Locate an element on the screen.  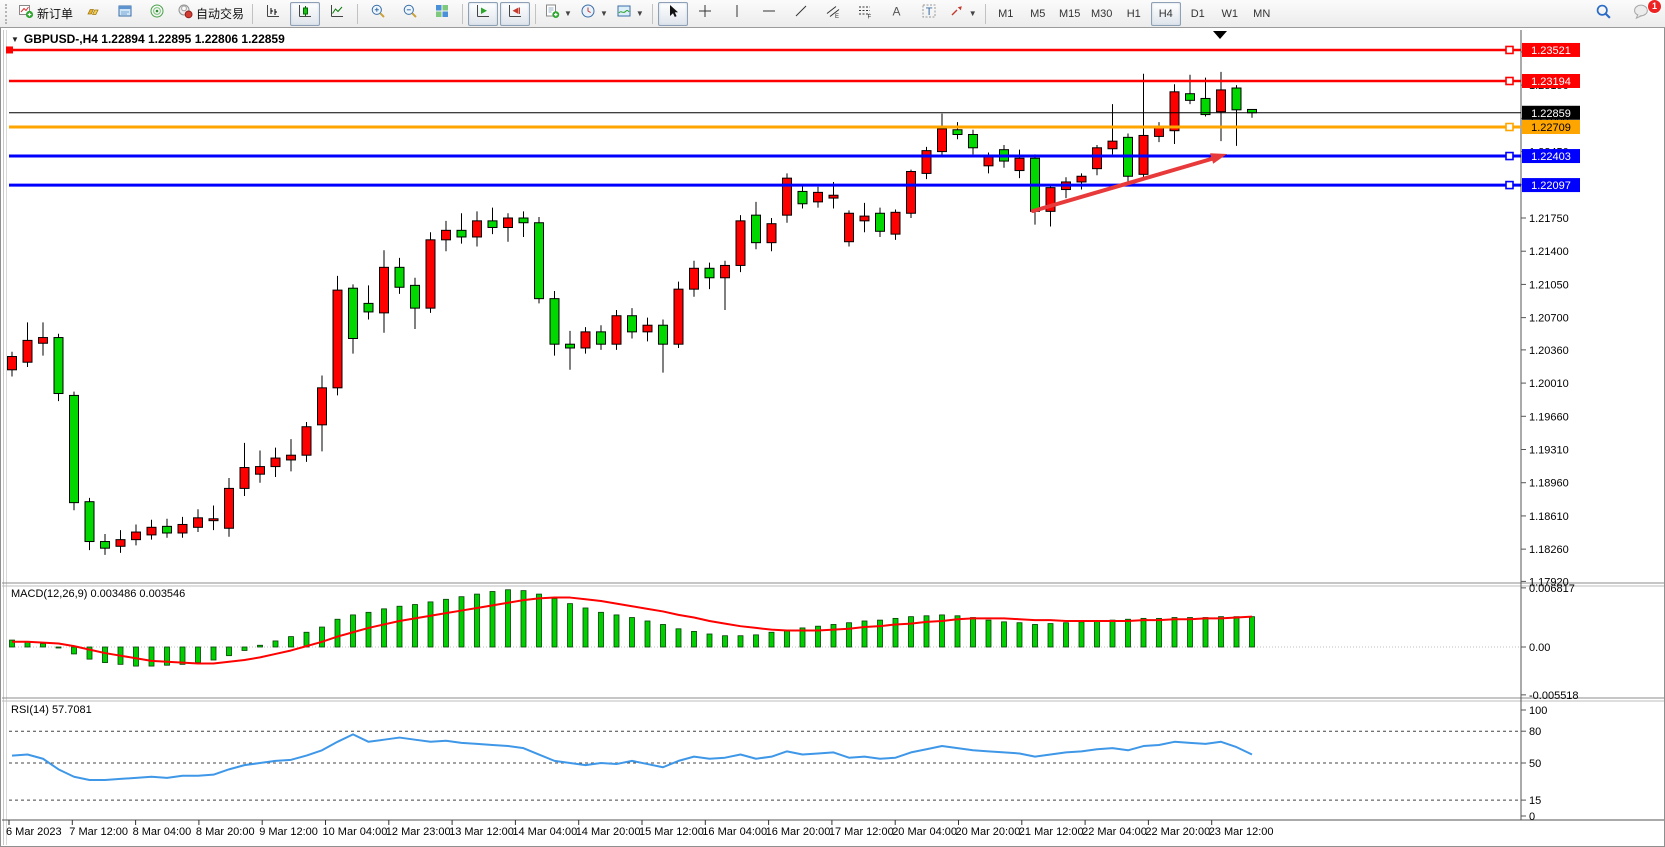
zoom-out-icon is located at coordinates (410, 13).